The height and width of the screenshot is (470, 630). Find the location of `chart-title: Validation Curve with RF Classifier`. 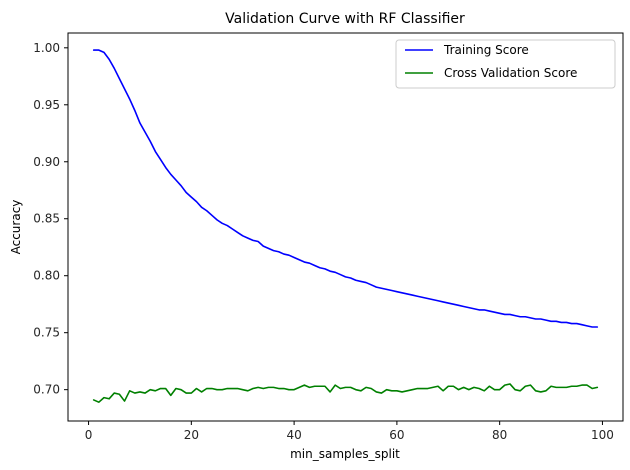

chart-title: Validation Curve with RF Classifier is located at coordinates (345, 19).